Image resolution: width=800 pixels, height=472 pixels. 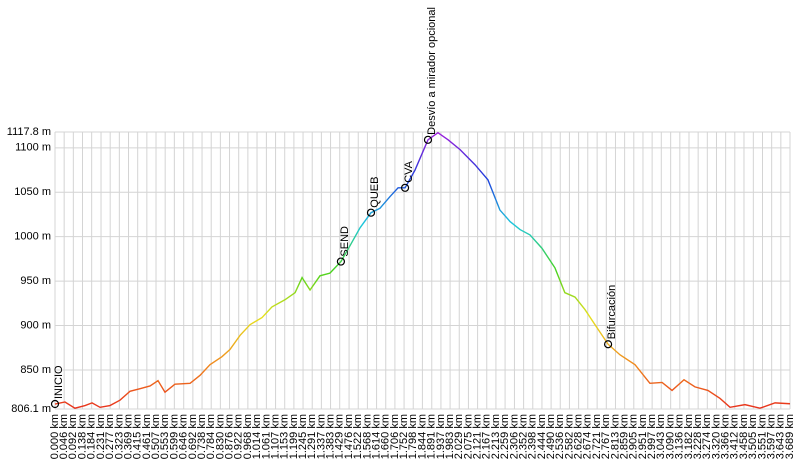 What do you see at coordinates (285, 436) in the screenshot?
I see `x-tick-label: 1.153 km` at bounding box center [285, 436].